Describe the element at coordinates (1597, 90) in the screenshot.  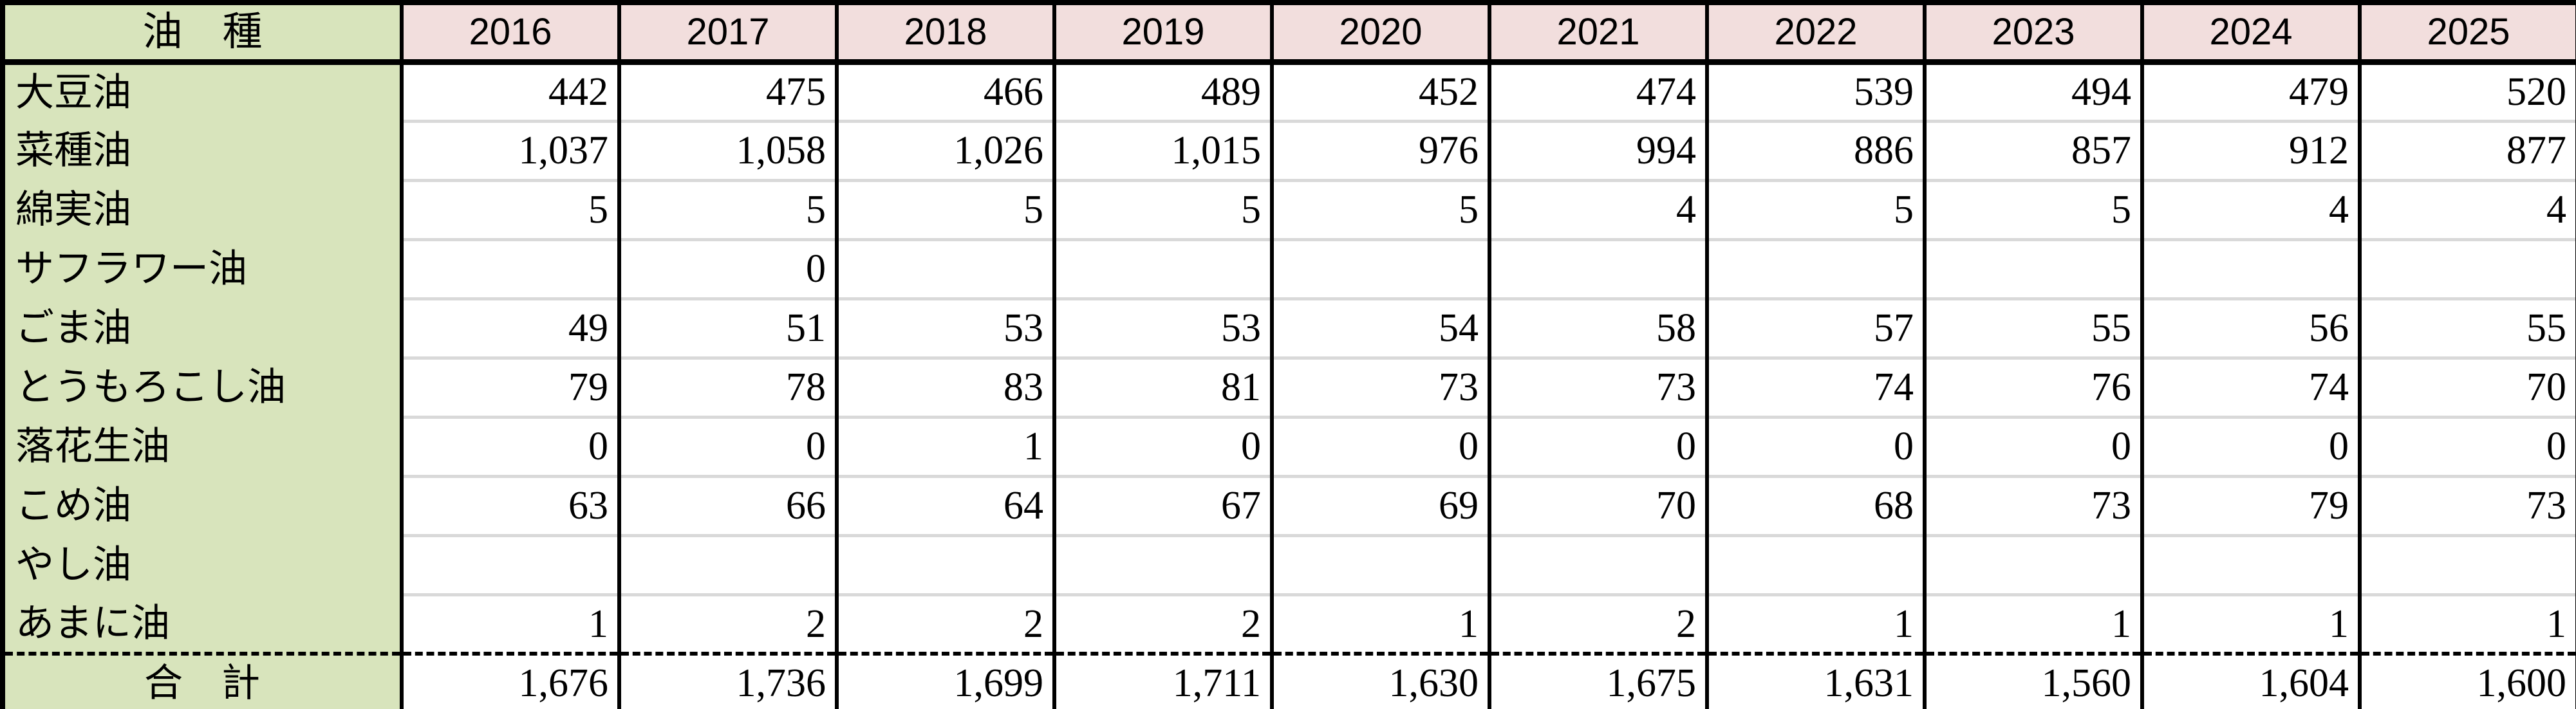
I see `value-cell: 474` at that location.